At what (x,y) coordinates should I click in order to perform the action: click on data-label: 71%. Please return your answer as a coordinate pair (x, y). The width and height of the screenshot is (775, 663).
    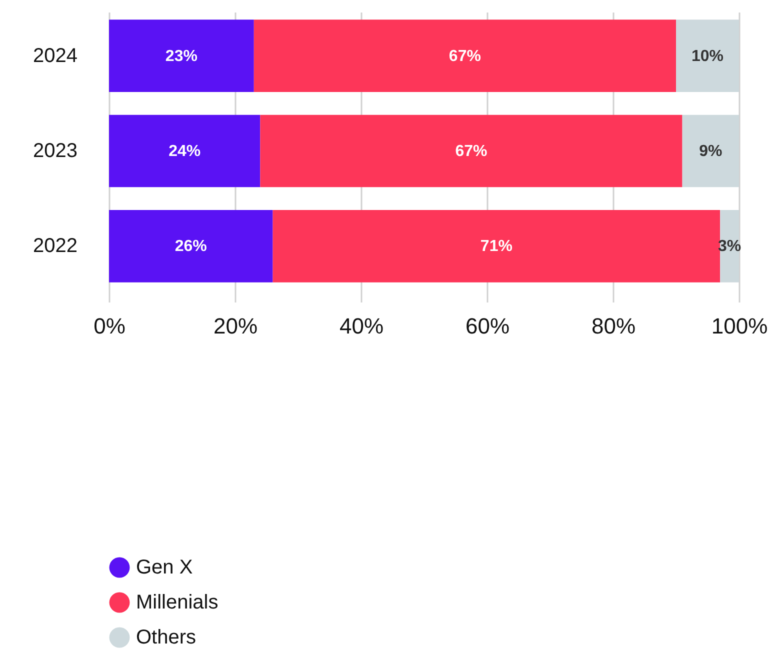
    Looking at the image, I should click on (496, 247).